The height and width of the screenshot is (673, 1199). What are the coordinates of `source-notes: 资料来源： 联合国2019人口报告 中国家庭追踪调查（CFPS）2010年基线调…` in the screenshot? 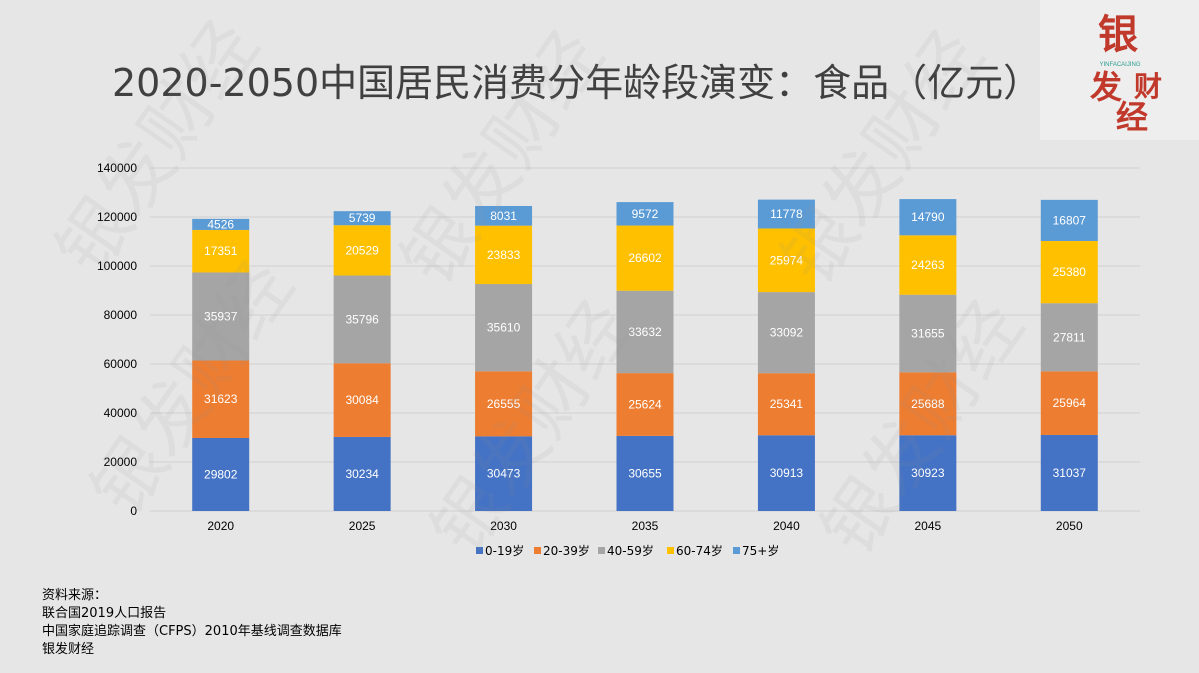 It's located at (192, 623).